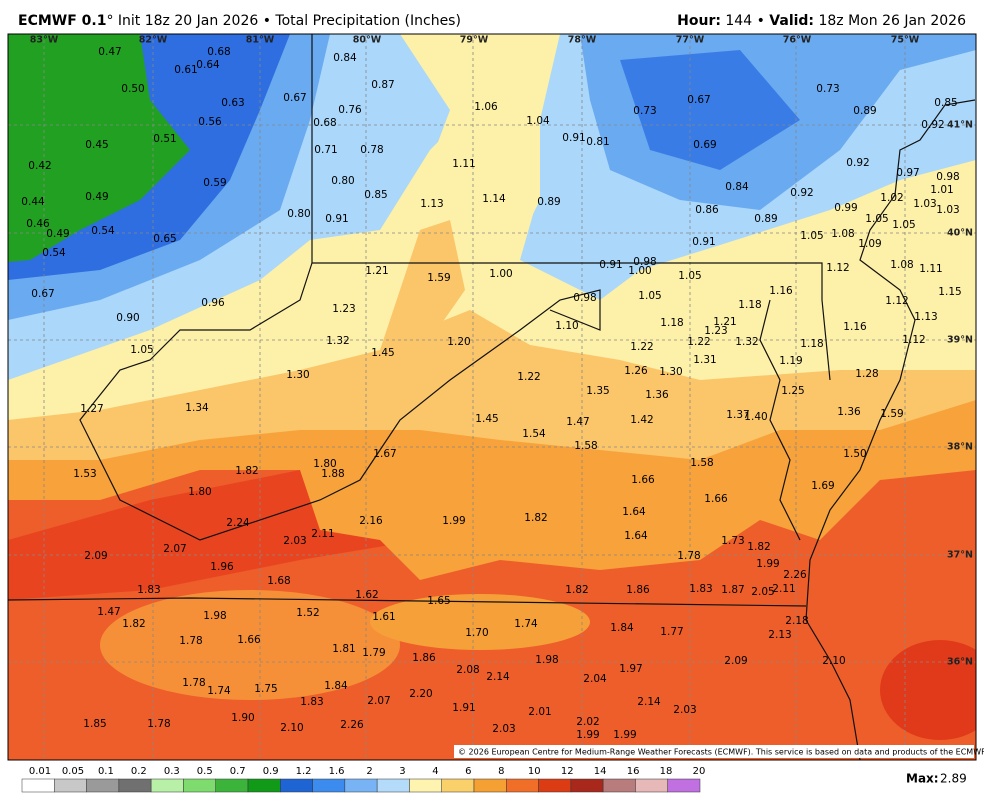 The height and width of the screenshot is (808, 984). I want to click on precip-value: 1.14, so click(494, 199).